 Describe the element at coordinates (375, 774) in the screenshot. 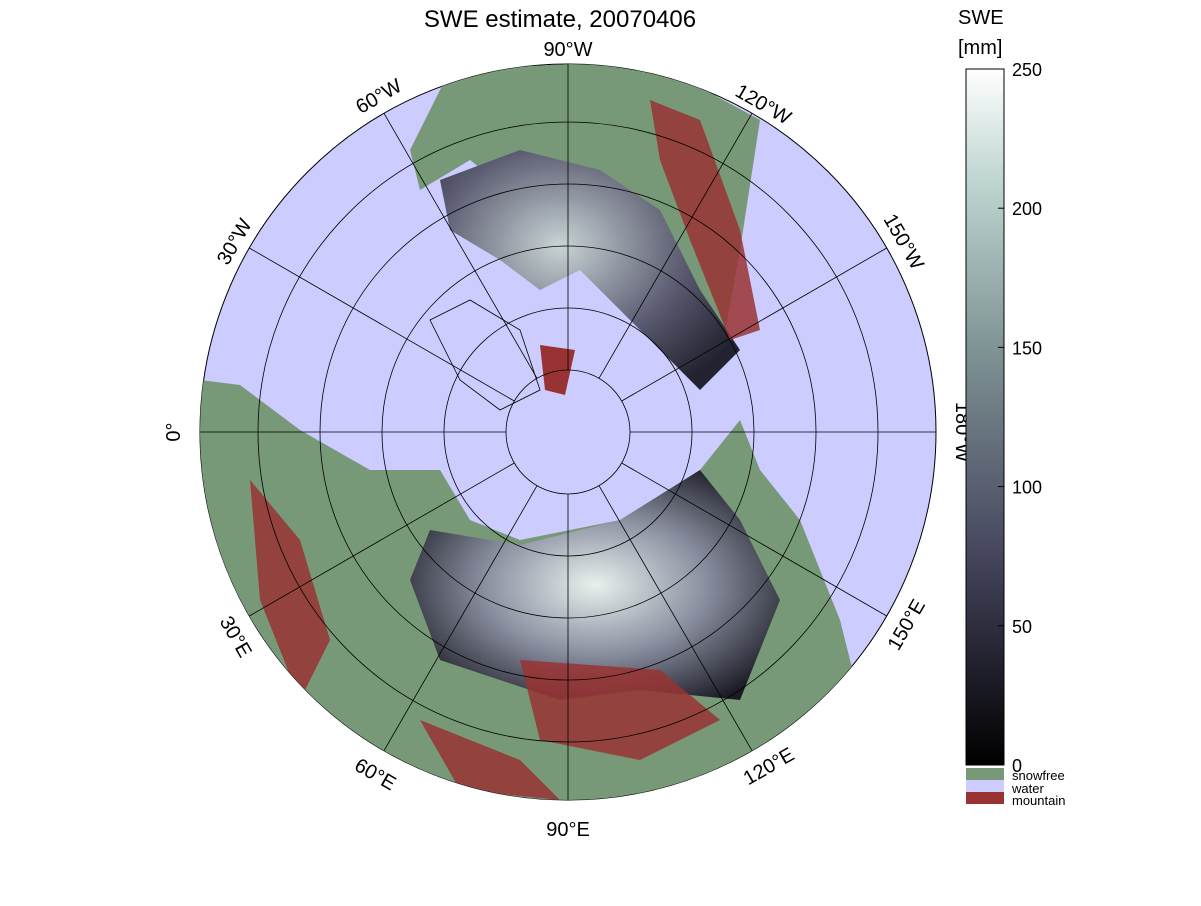

I see `meridian-label: 60°E` at that location.